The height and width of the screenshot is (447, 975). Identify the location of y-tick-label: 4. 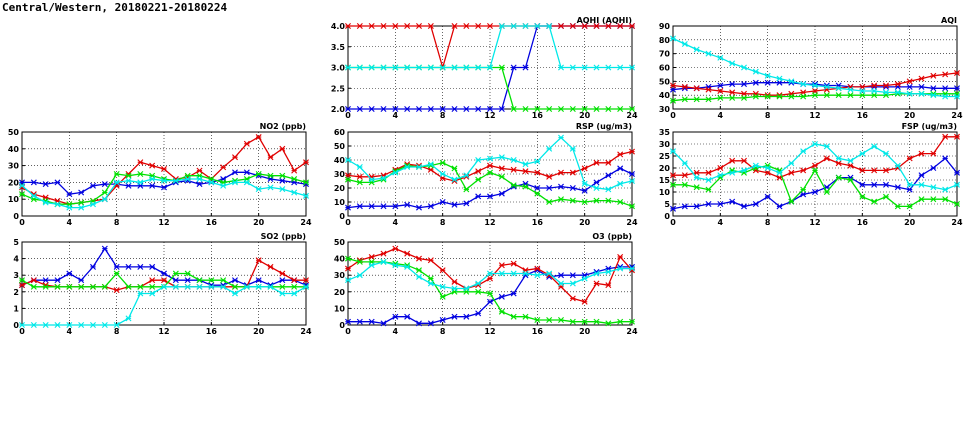
(16, 259).